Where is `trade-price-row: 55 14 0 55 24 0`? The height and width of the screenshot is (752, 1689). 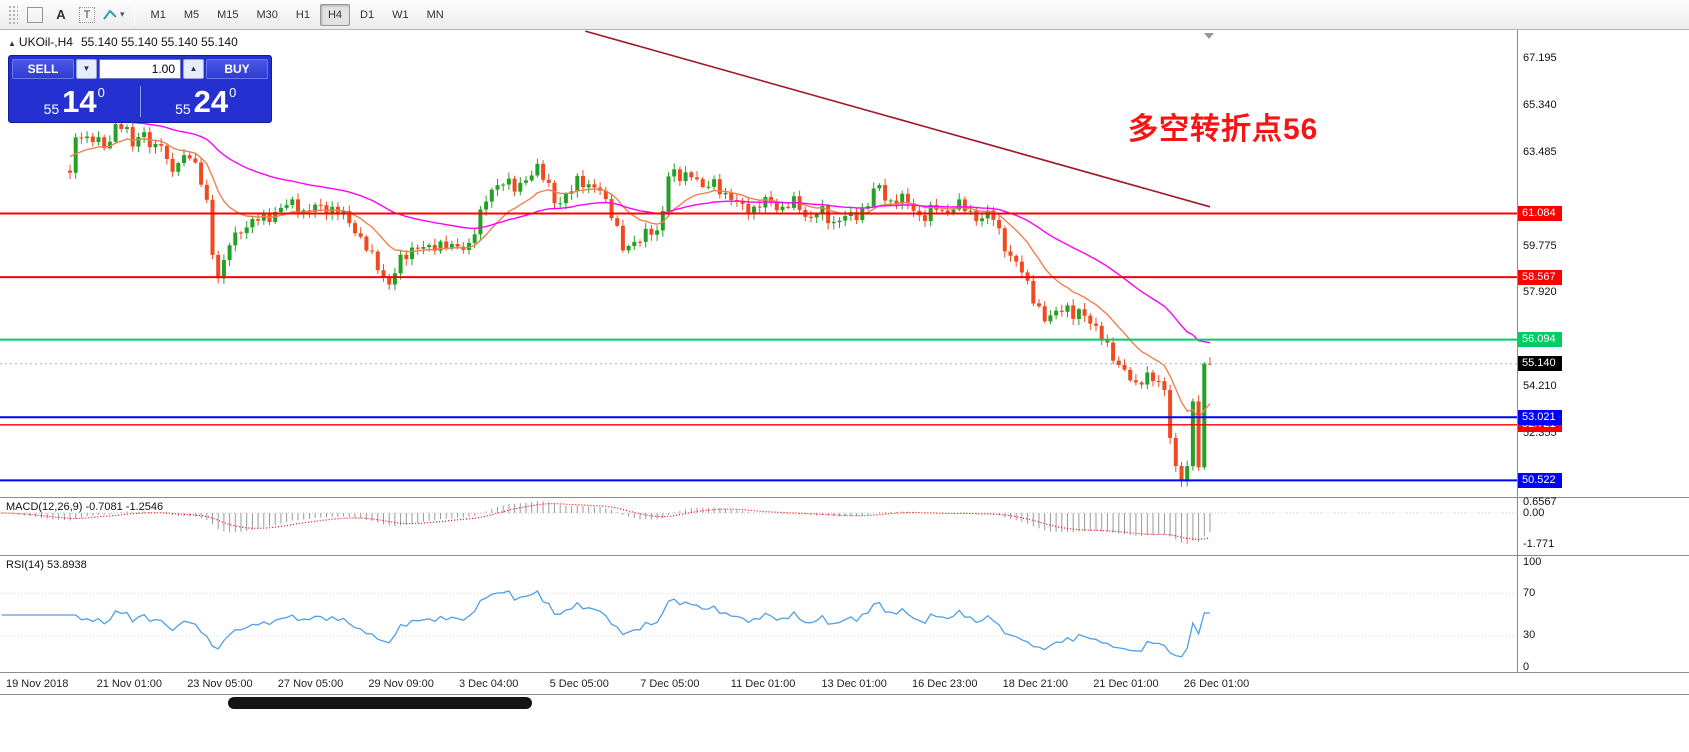 trade-price-row: 55 14 0 55 24 0 is located at coordinates (140, 101).